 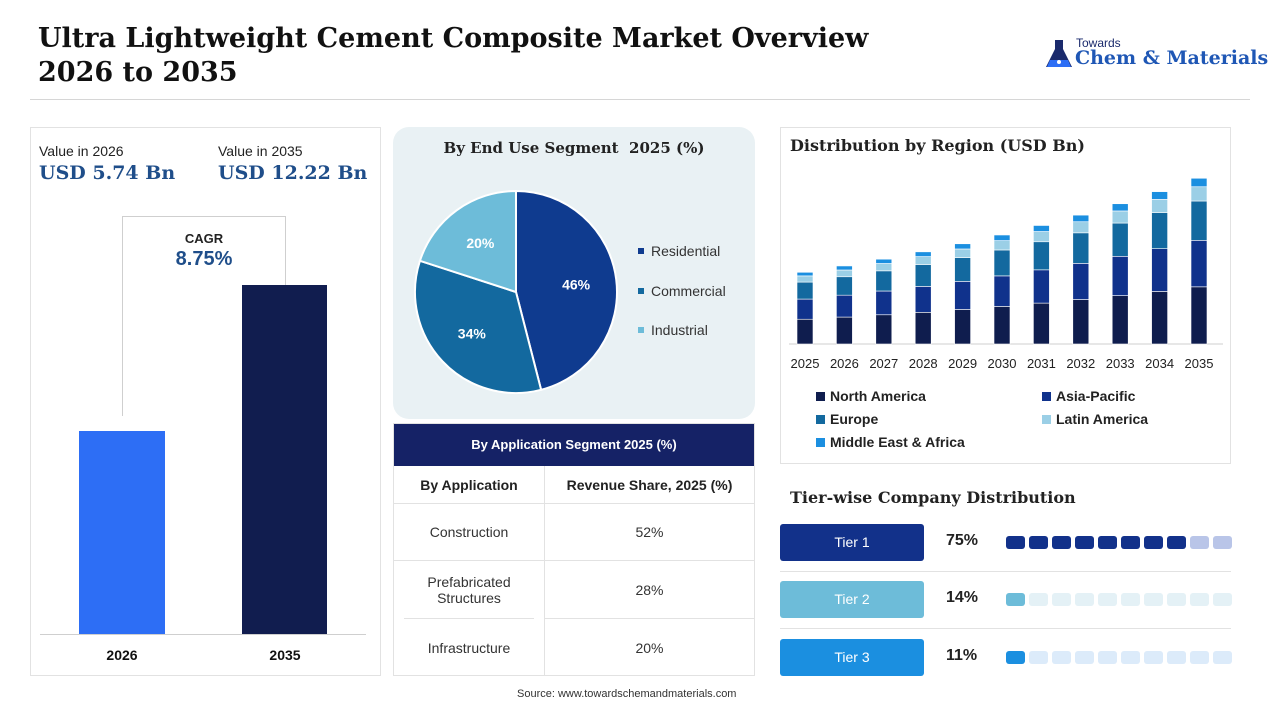 I want to click on region-x-tick-2028: 2028, so click(x=923, y=363).